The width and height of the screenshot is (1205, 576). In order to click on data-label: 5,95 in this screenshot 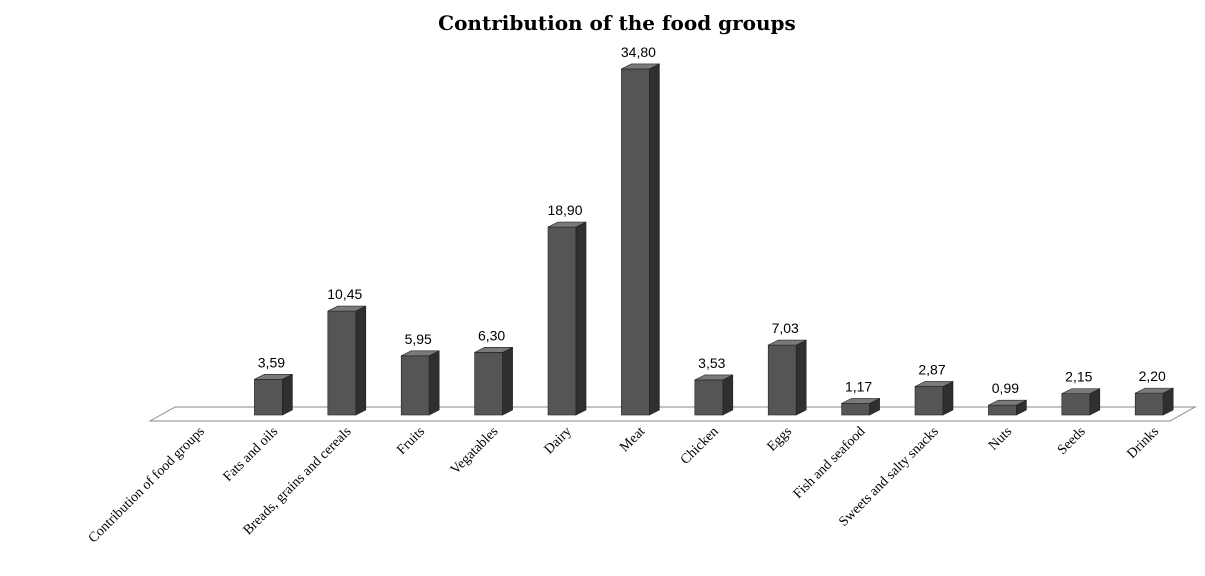, I will do `click(418, 339)`.